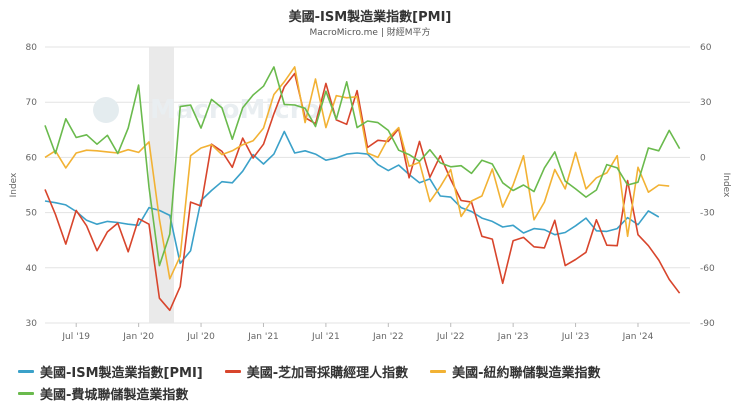  I want to click on right-axis-label: Index, so click(726, 185).